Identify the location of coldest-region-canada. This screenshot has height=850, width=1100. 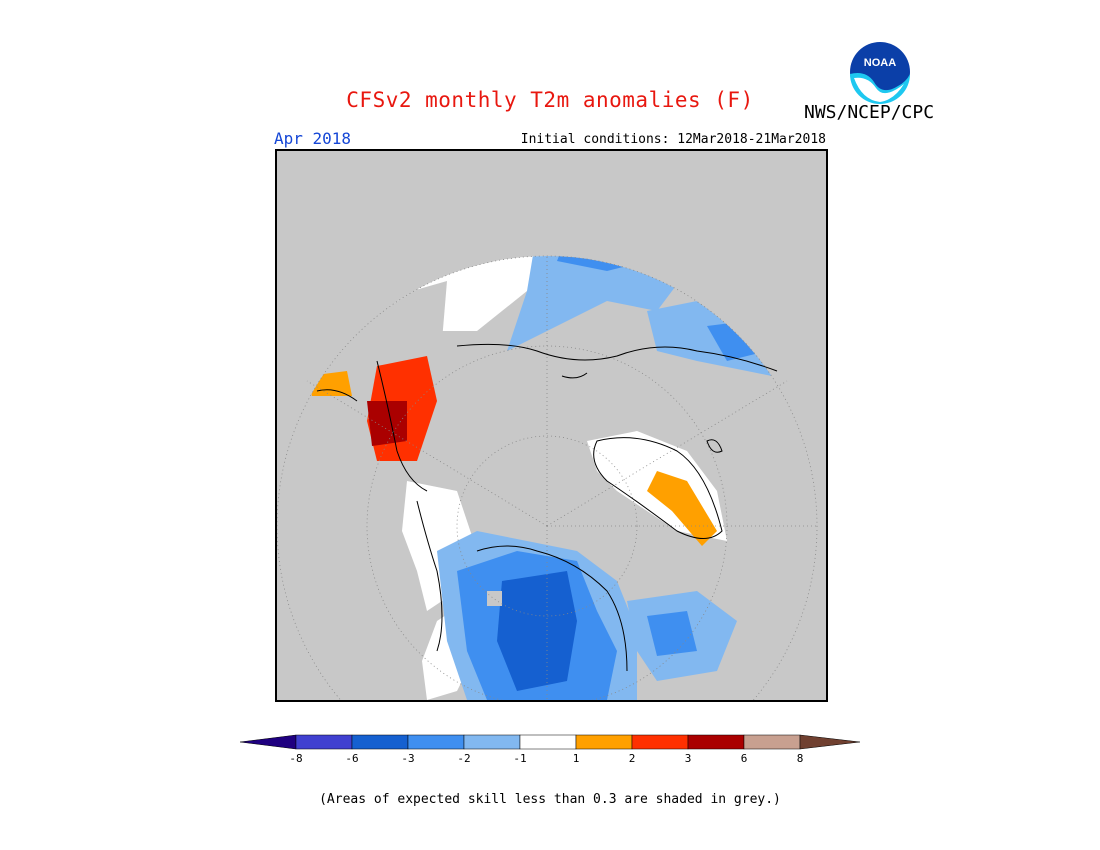
(537, 631).